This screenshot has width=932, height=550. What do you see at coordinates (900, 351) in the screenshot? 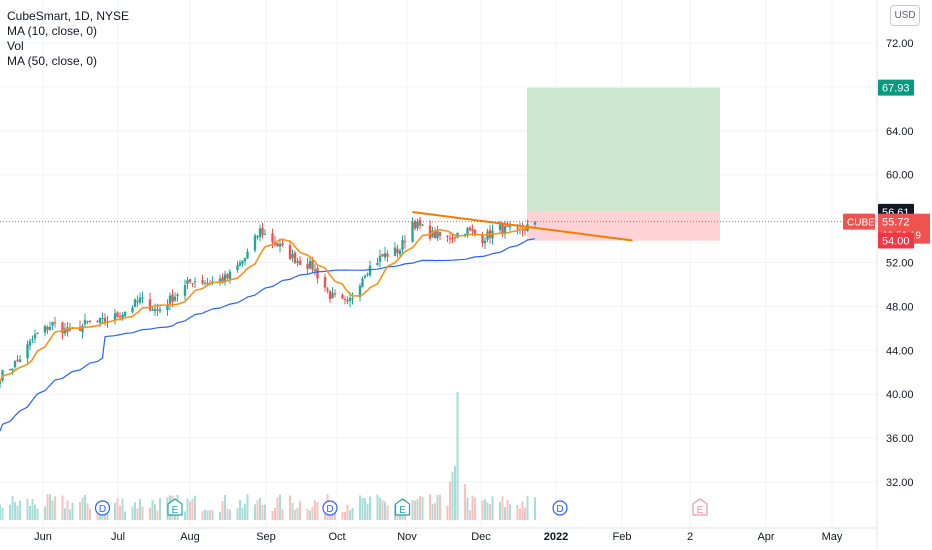
I see `y-tick-label: 44.00` at bounding box center [900, 351].